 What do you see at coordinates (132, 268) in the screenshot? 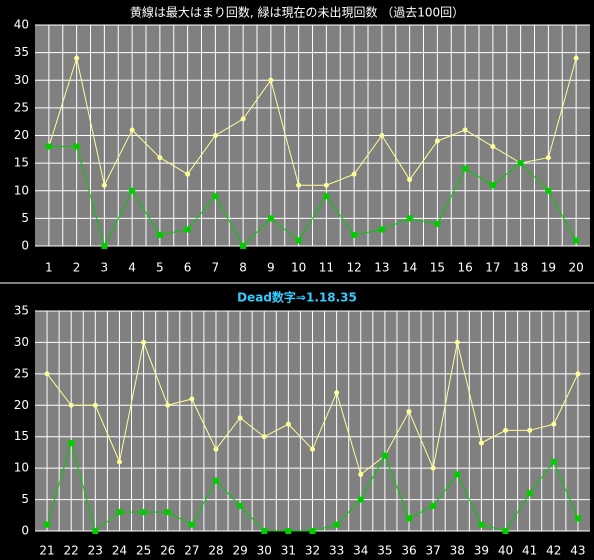
I see `x-tick-label: 4` at bounding box center [132, 268].